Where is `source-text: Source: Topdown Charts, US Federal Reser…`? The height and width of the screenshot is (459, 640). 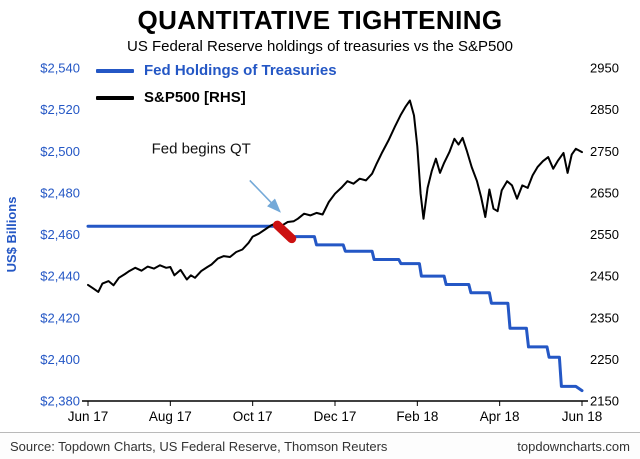 source-text: Source: Topdown Charts, US Federal Reser… is located at coordinates (199, 446).